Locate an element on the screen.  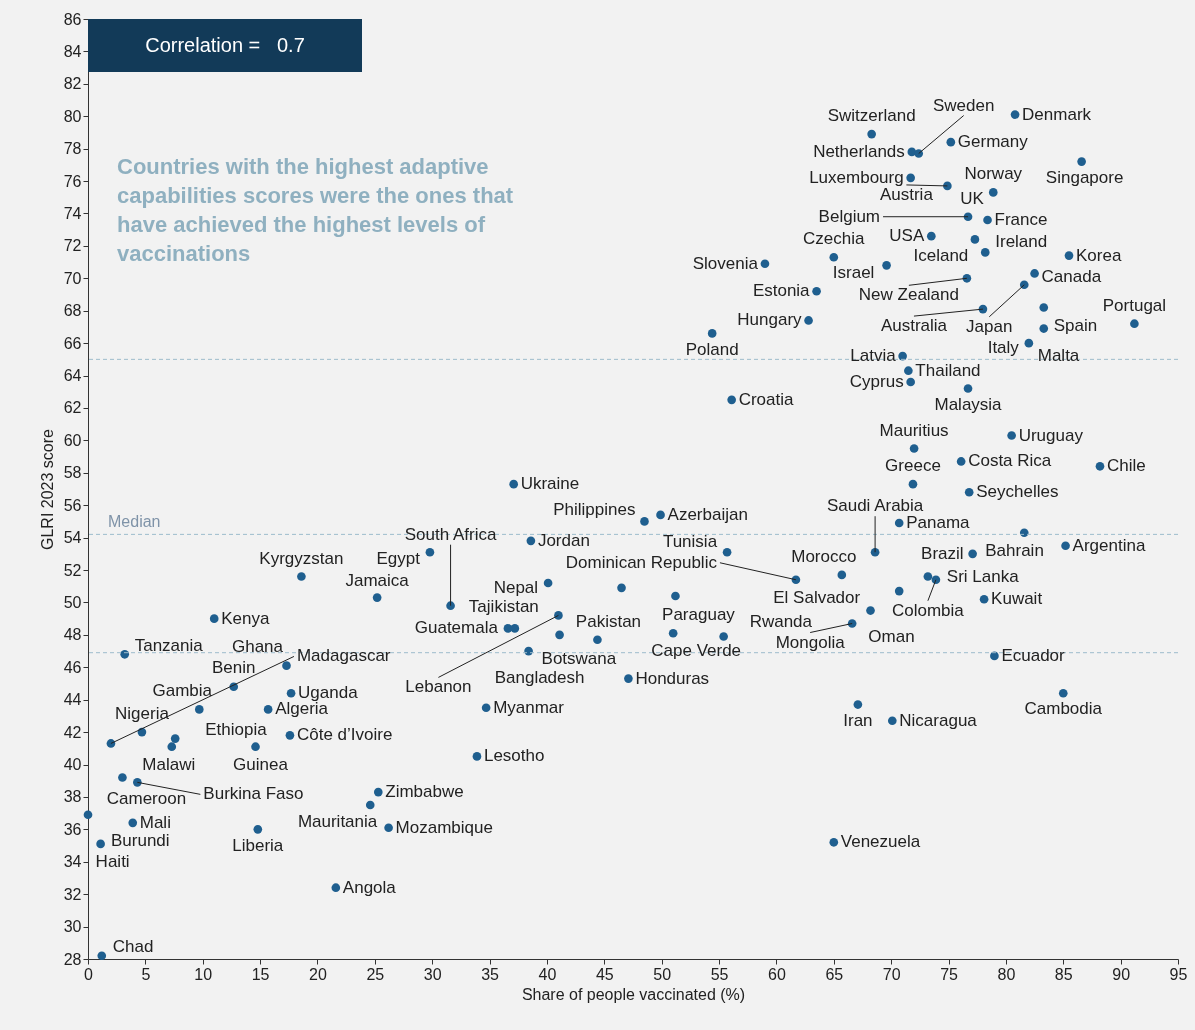
annotation: Guatemala is located at coordinates (456, 628).